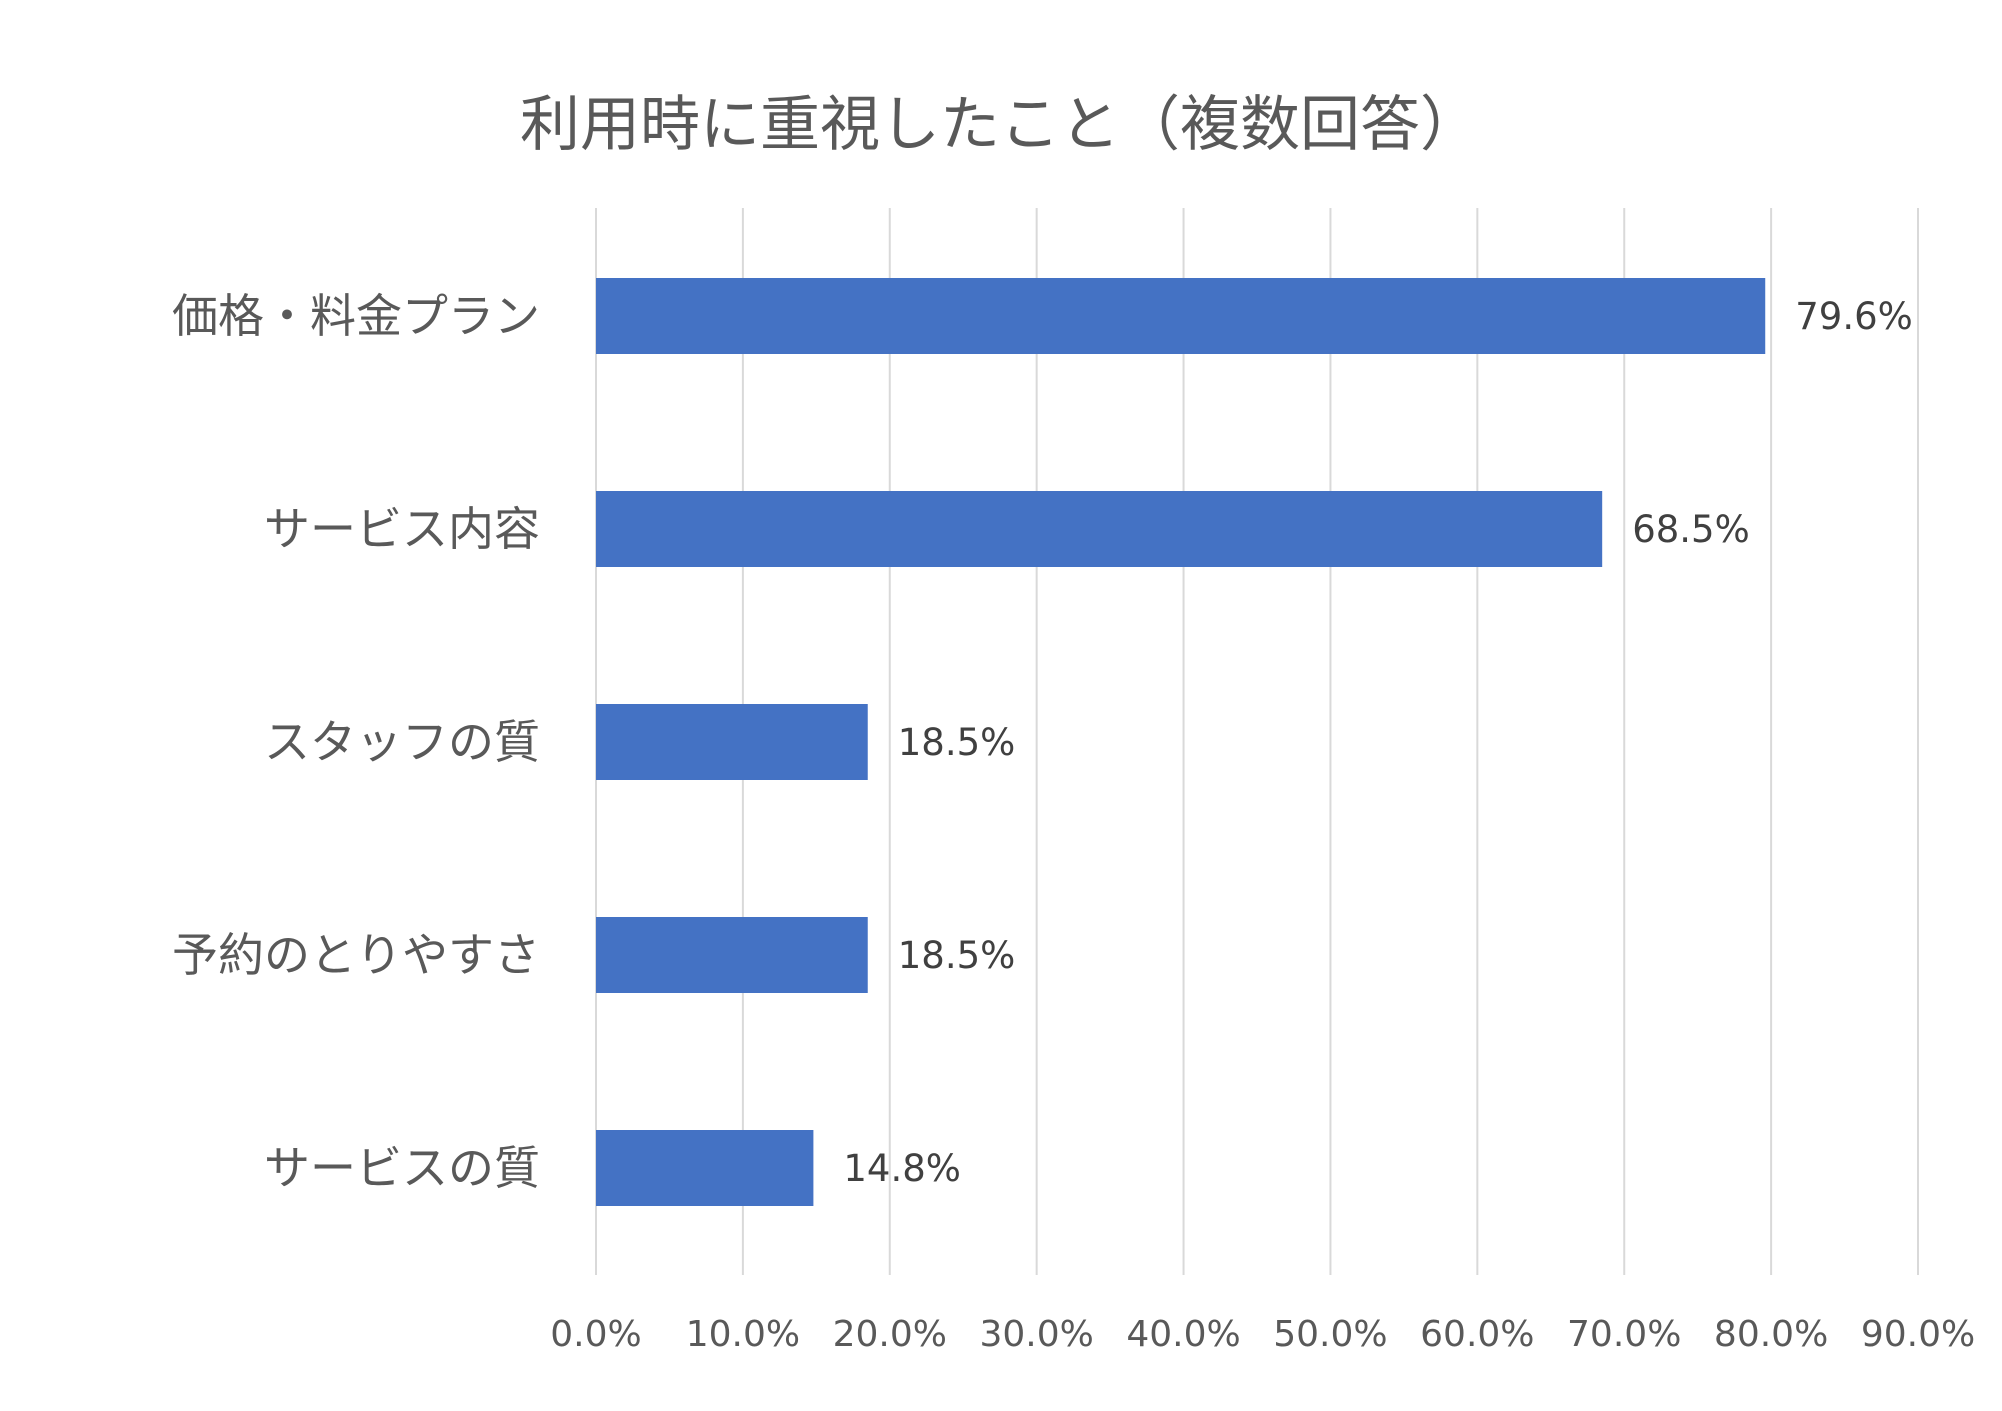 This screenshot has width=2002, height=1411. What do you see at coordinates (1000, 125) in the screenshot?
I see `chart-title: 利用時に重視したこと（複数回答）` at bounding box center [1000, 125].